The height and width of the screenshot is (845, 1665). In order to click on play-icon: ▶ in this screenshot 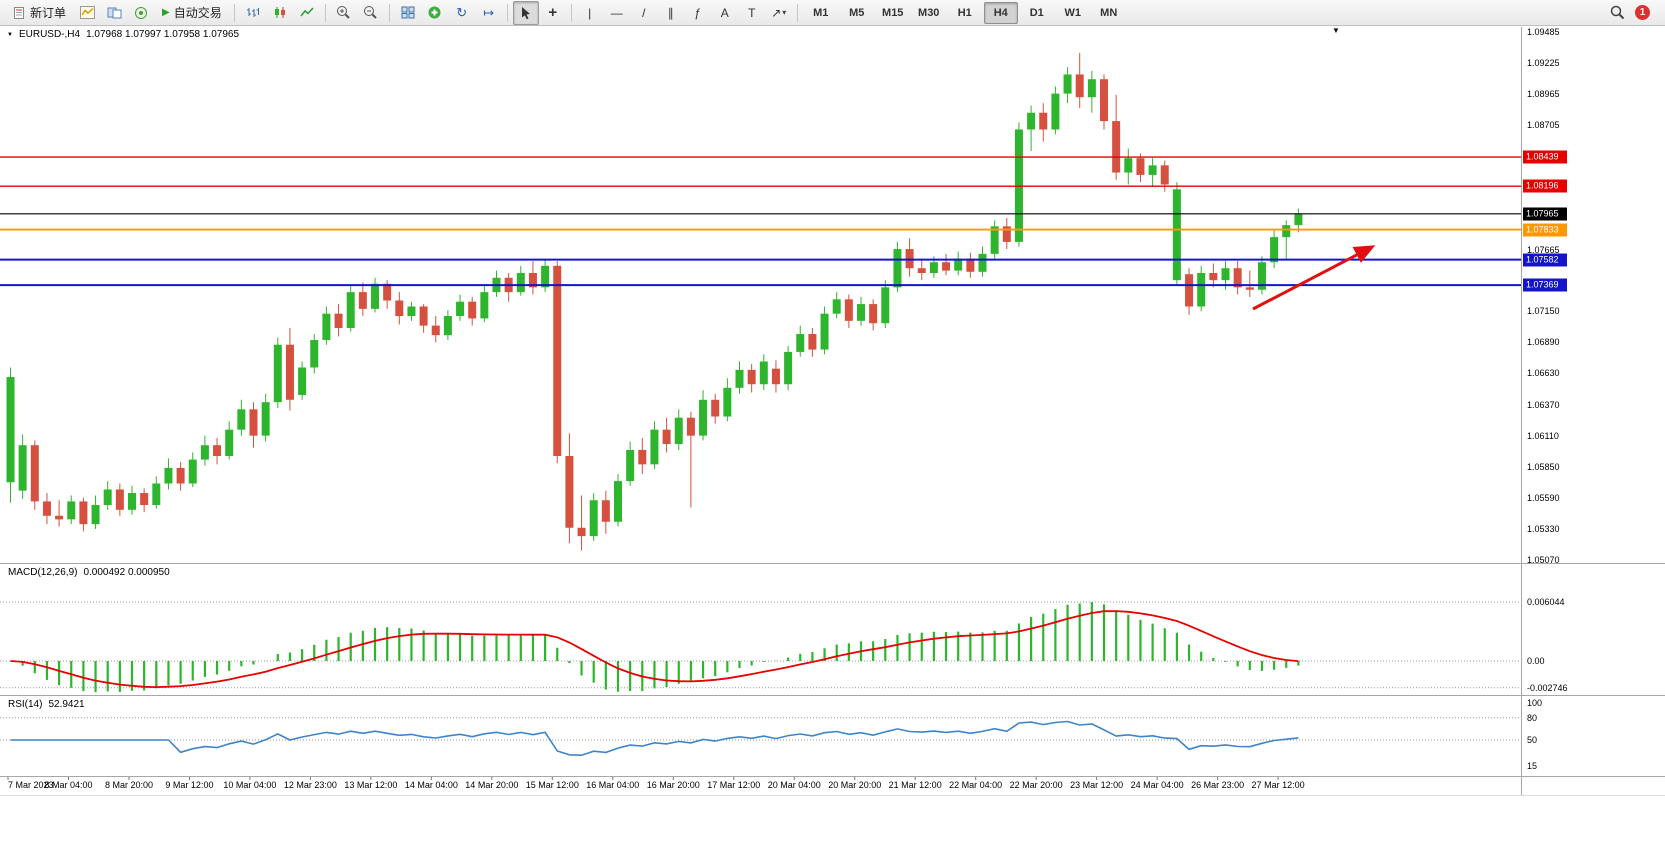, I will do `click(166, 12)`.